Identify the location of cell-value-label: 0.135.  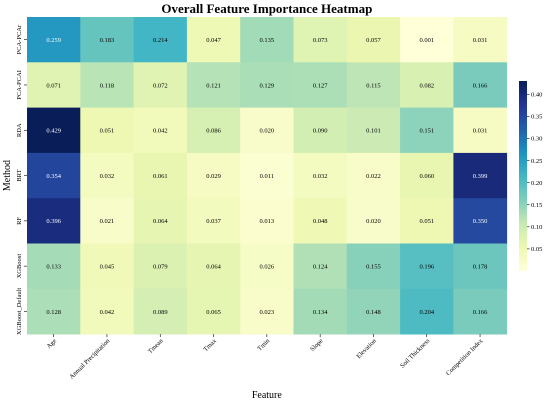
(267, 40).